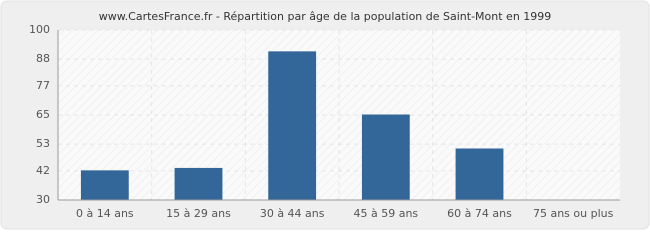 The width and height of the screenshot is (650, 240). I want to click on y-tick-label: 100, so click(39, 29).